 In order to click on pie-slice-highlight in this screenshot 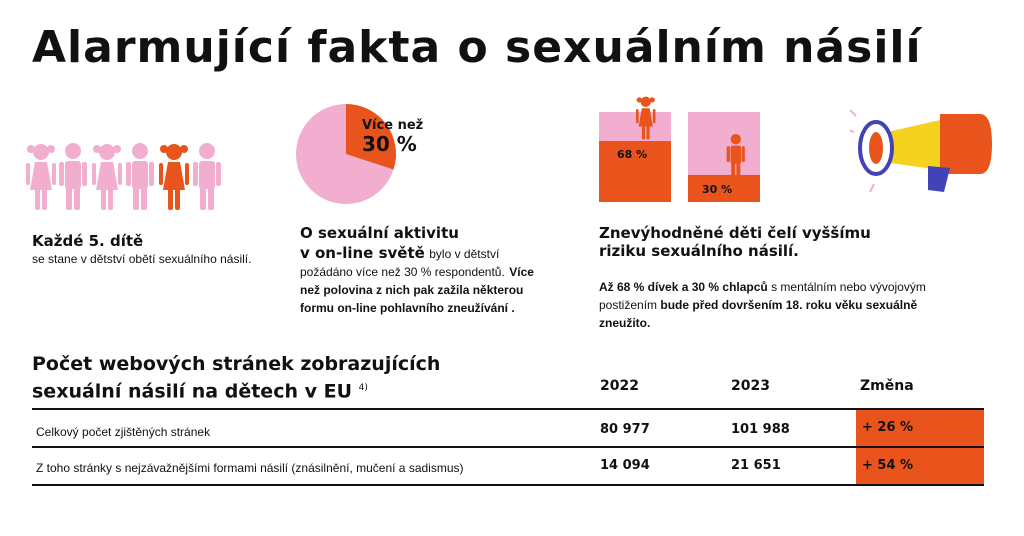, I will do `click(371, 137)`.